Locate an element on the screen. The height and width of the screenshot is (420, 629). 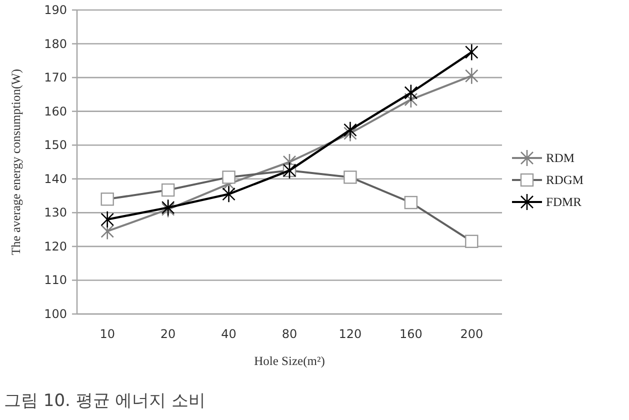
y-tick-label: 150 is located at coordinates (55, 145).